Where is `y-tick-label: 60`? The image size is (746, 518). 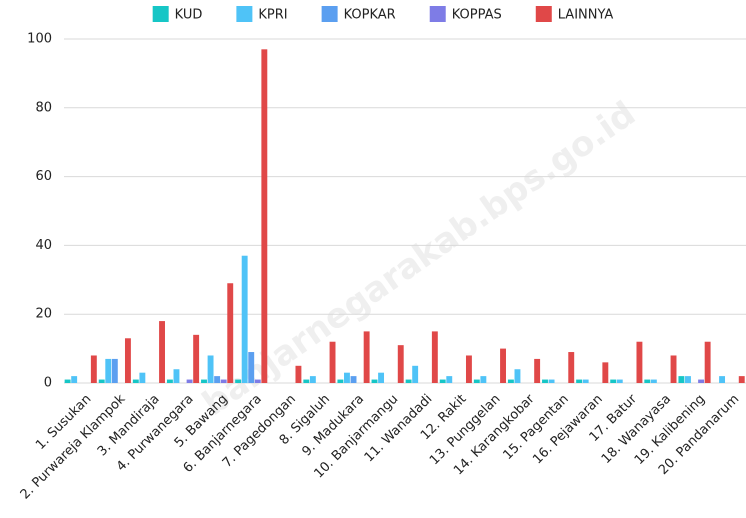 y-tick-label: 60 is located at coordinates (43, 176).